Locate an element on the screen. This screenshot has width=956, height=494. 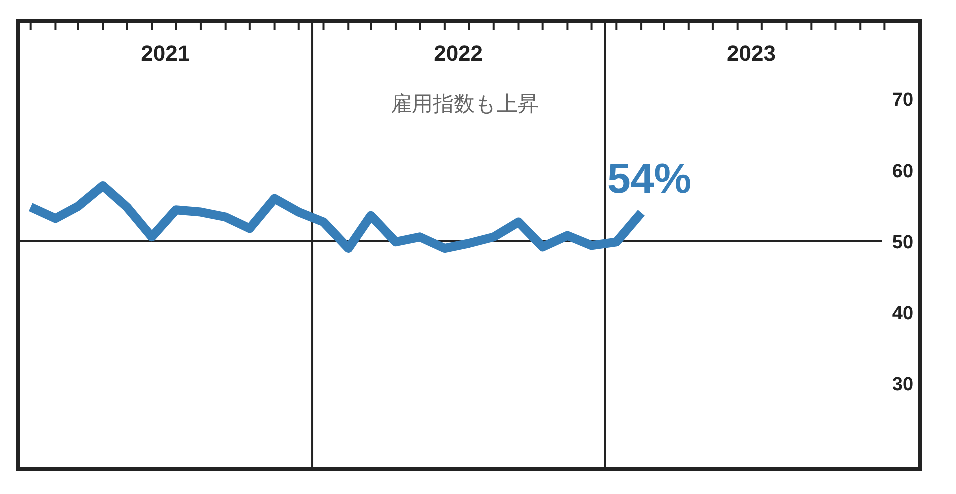
y-tick-label: 60 is located at coordinates (903, 171).